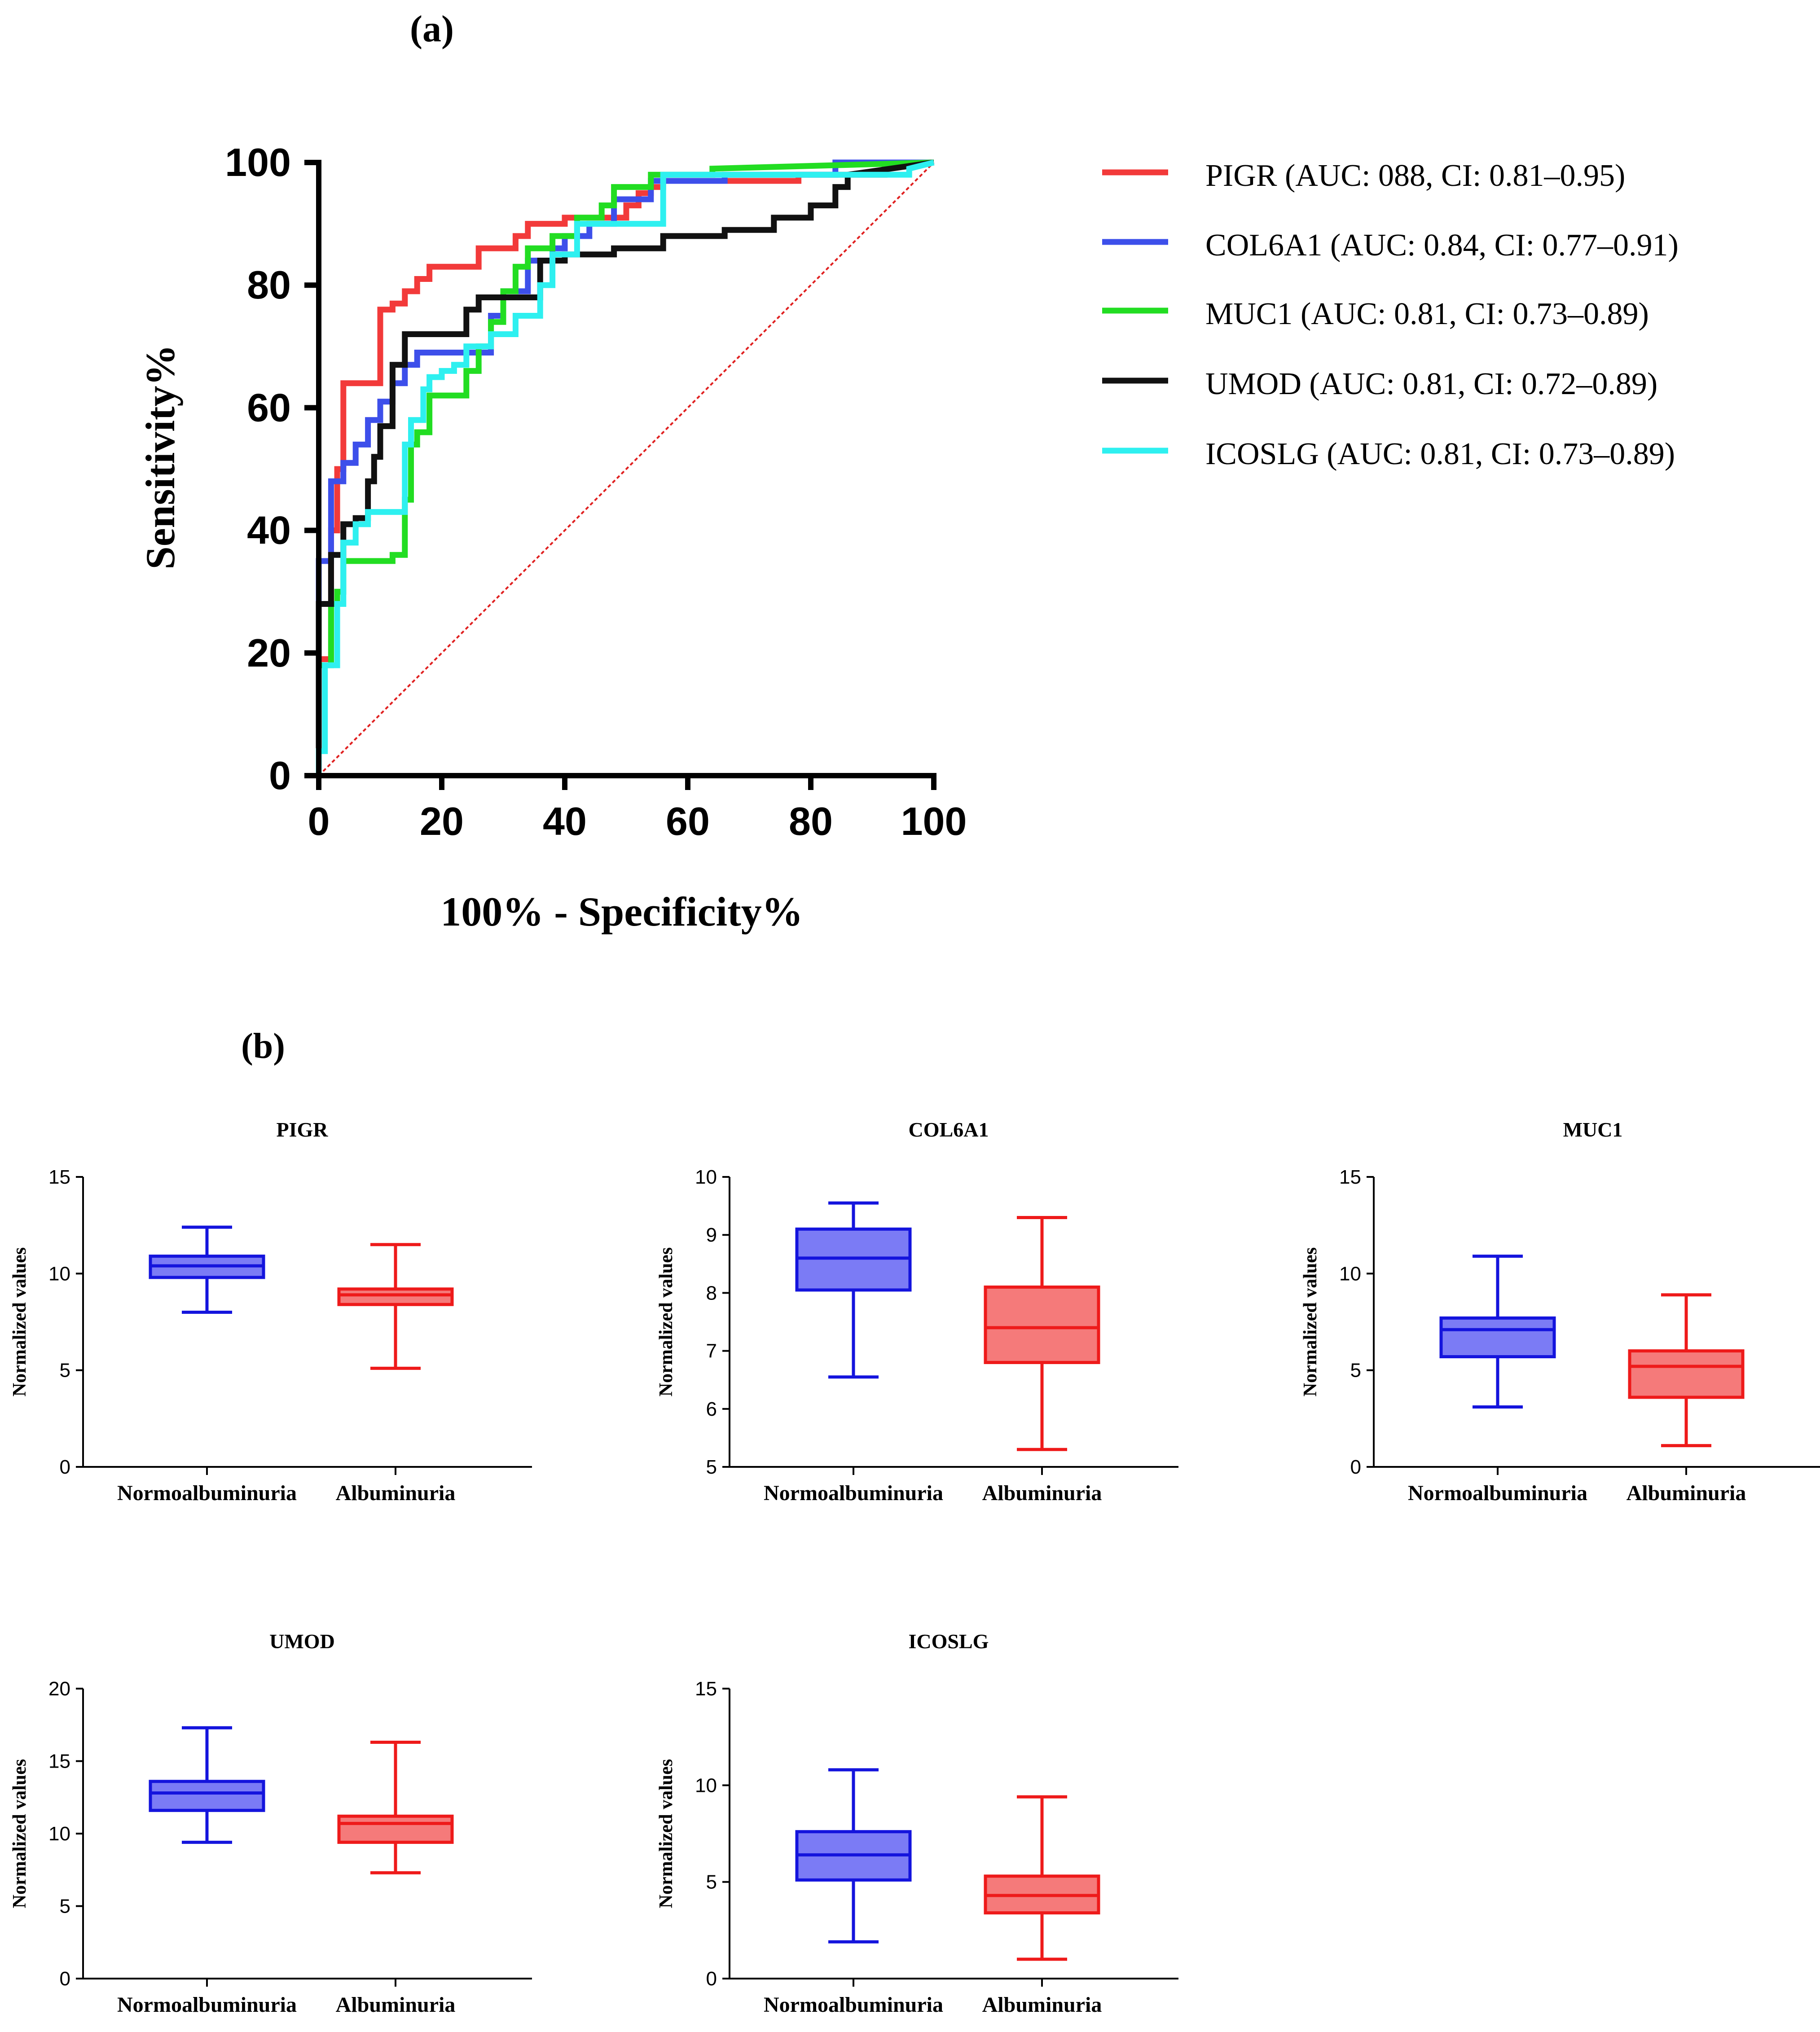 The image size is (1820, 2032). I want to click on legend-label-pigr: PIGR (AUC: 088, CI: 0.81–0.95), so click(1415, 176).